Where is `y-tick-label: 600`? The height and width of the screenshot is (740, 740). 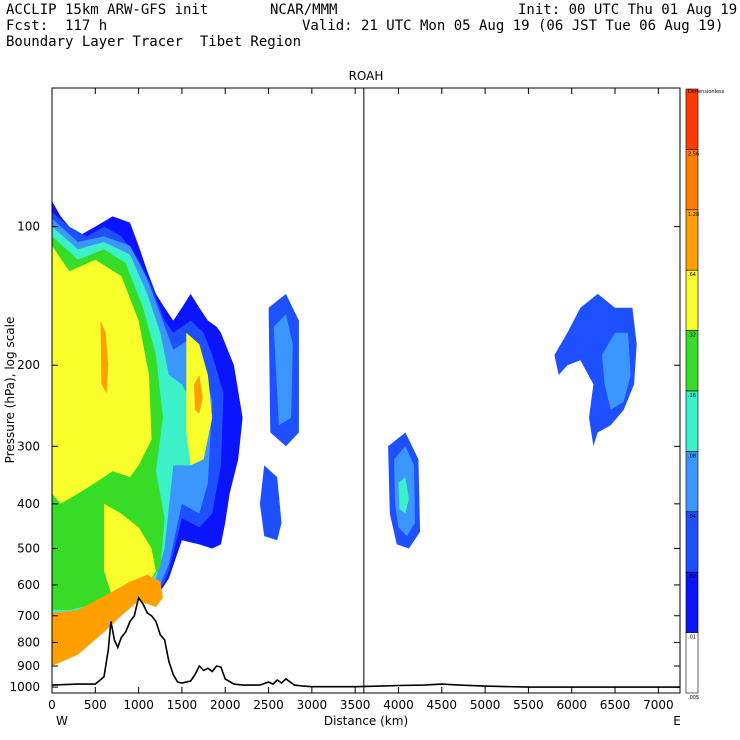
y-tick-label: 600 is located at coordinates (28, 585).